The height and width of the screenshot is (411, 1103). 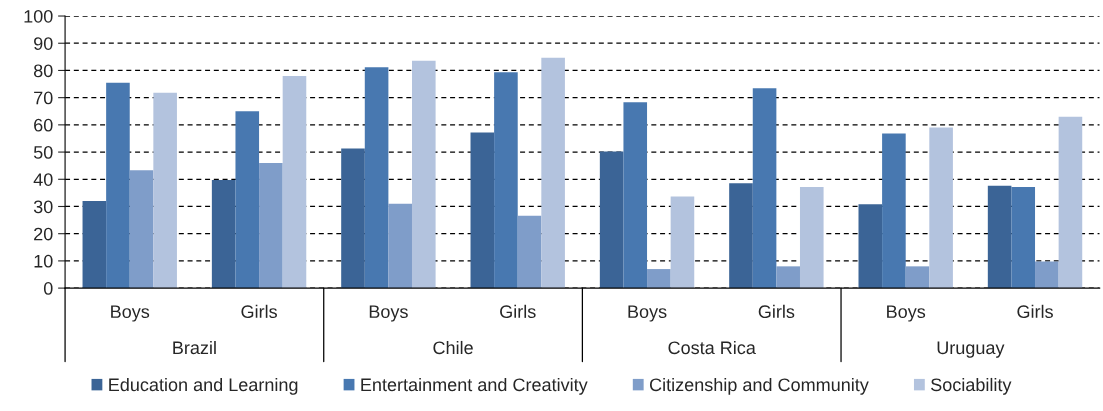 What do you see at coordinates (759, 386) in the screenshot?
I see `legend-label: Citizenship and Community` at bounding box center [759, 386].